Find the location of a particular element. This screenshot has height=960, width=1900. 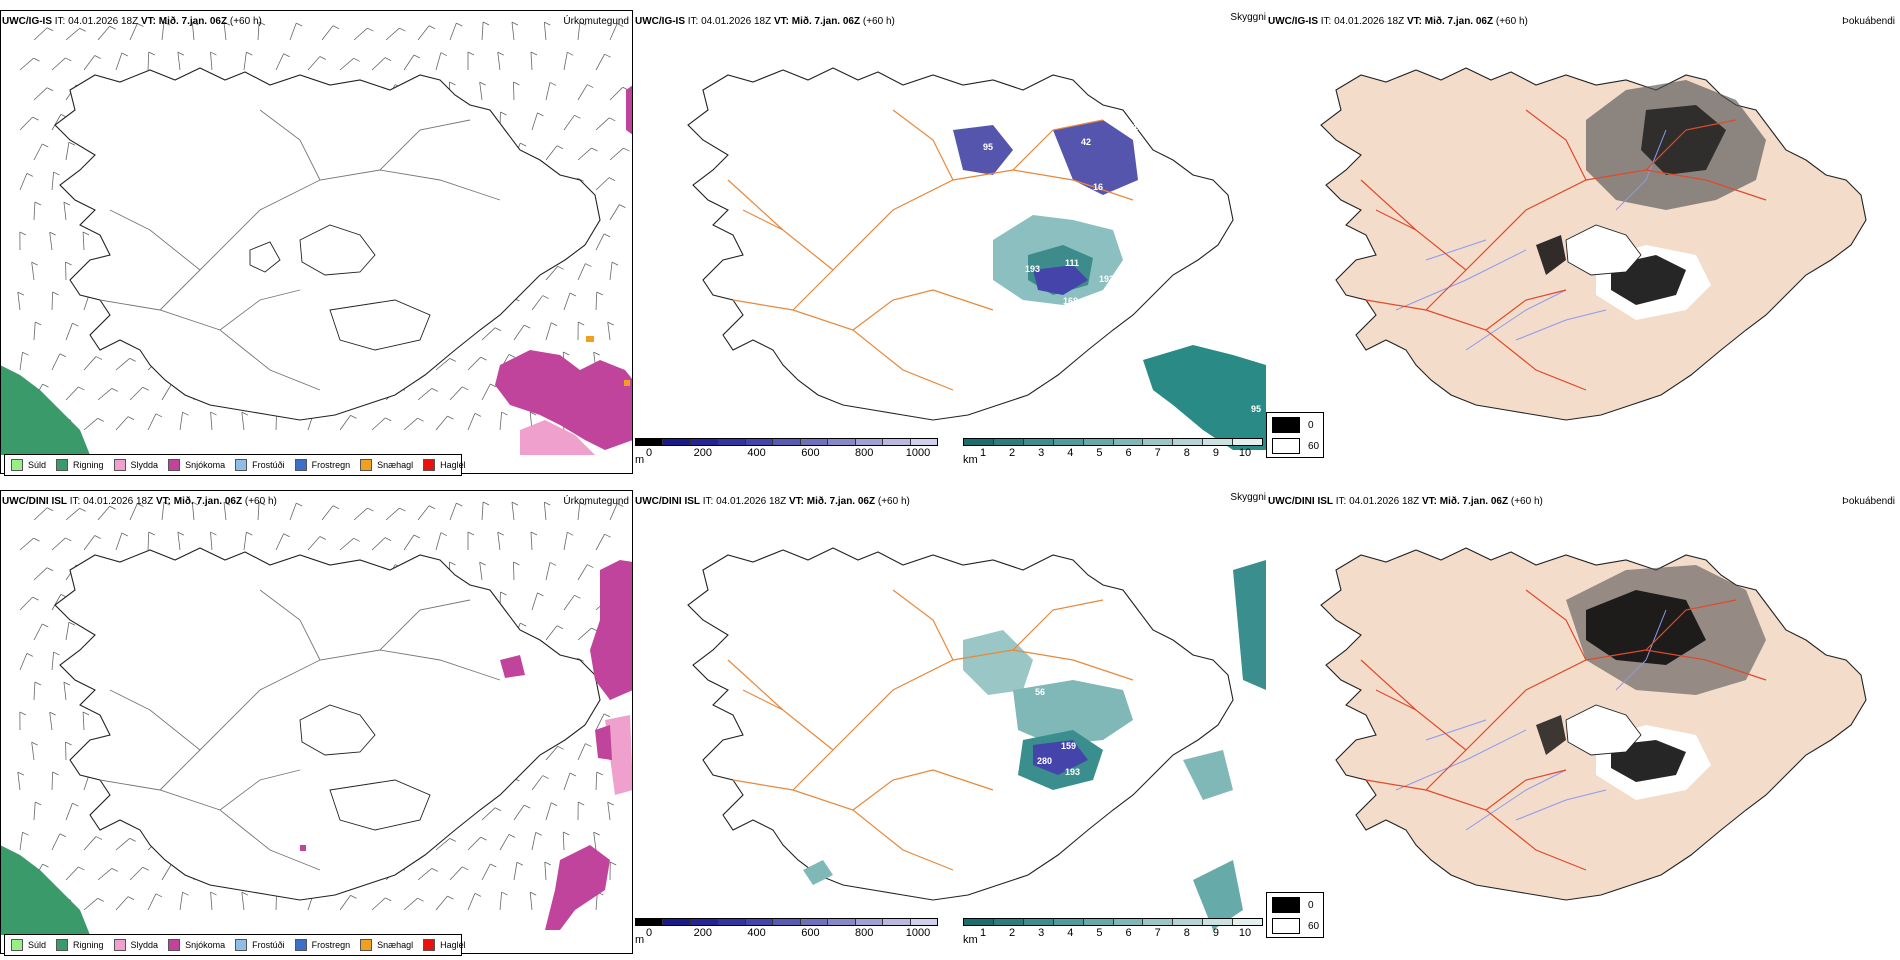

legend-item: Slydda is located at coordinates (136, 945).